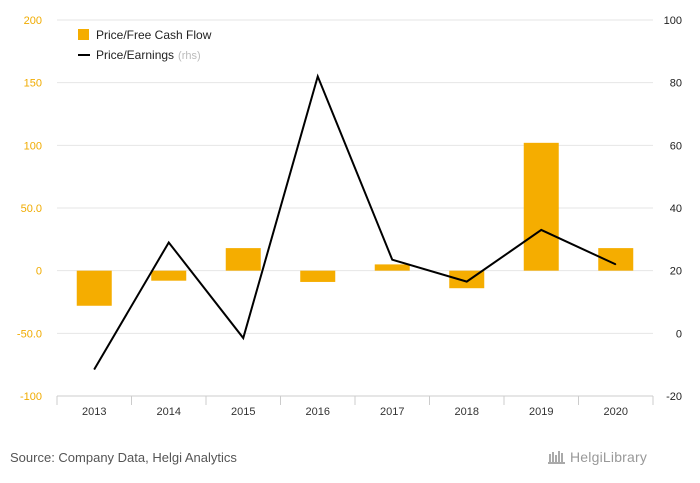  I want to click on left-tick-label: 50.0, so click(31, 209).